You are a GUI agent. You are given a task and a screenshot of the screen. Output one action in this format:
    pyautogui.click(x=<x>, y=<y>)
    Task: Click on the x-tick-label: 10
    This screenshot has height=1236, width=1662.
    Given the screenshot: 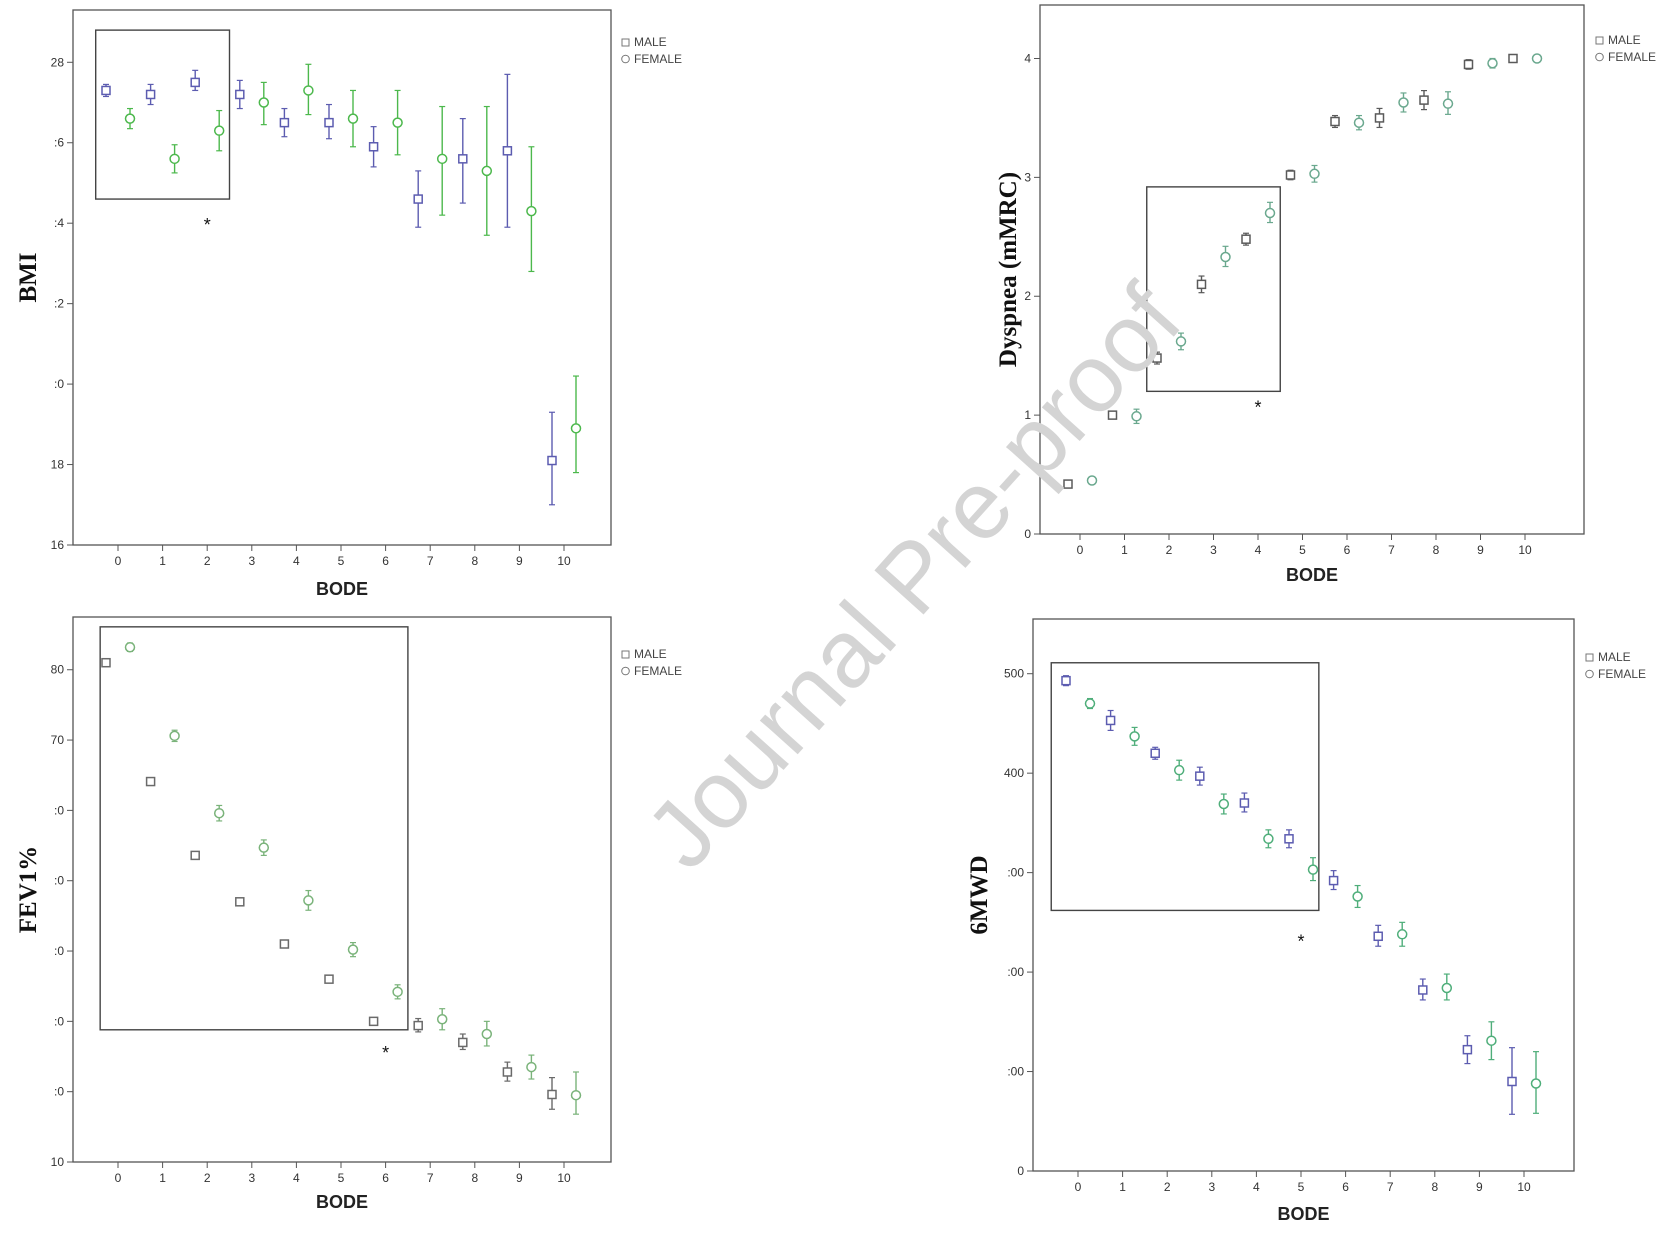 What is the action you would take?
    pyautogui.click(x=564, y=1178)
    